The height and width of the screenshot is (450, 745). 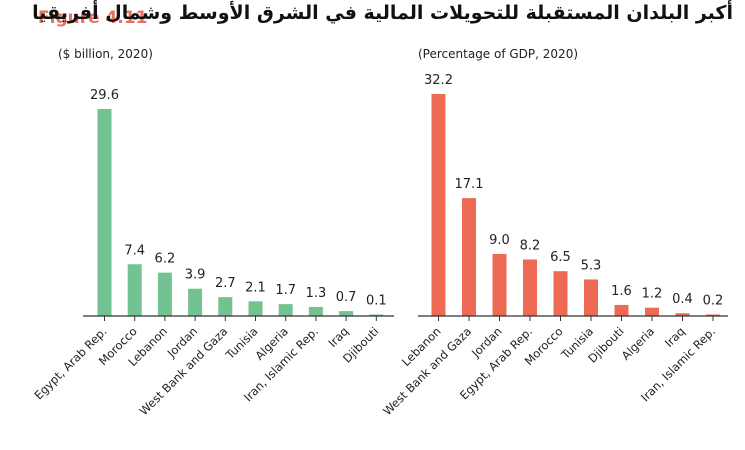 I want to click on left-value-label-iran-islamic-rep: 1.3, so click(x=316, y=293).